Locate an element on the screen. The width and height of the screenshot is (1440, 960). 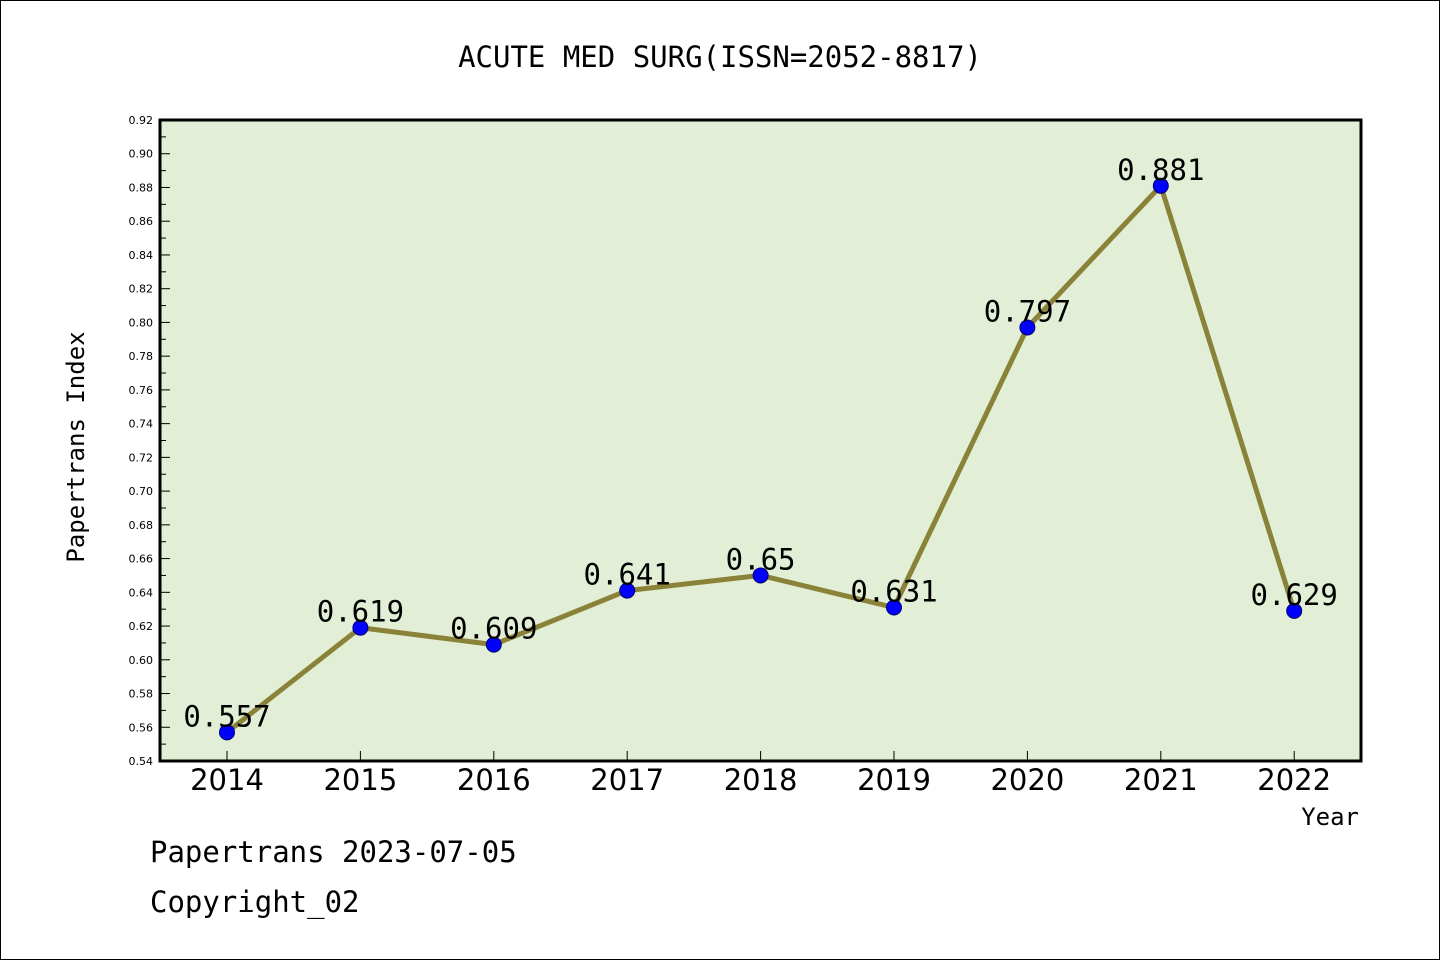
footer-date: Papertrans 2023-07-05 is located at coordinates (333, 852).